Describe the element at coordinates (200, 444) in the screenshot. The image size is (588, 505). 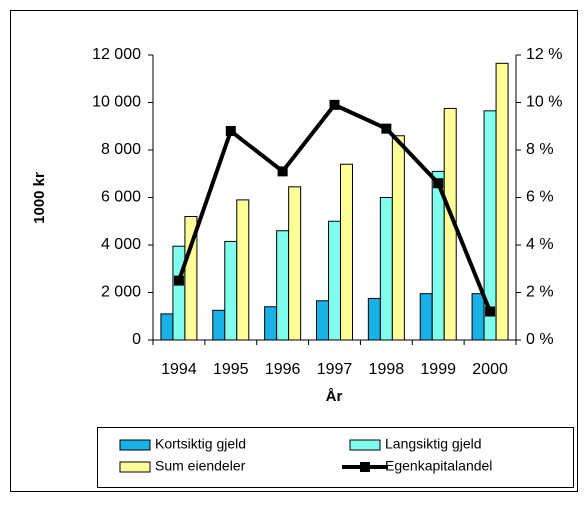
I see `legend-label: Kortsiktig gjeld` at that location.